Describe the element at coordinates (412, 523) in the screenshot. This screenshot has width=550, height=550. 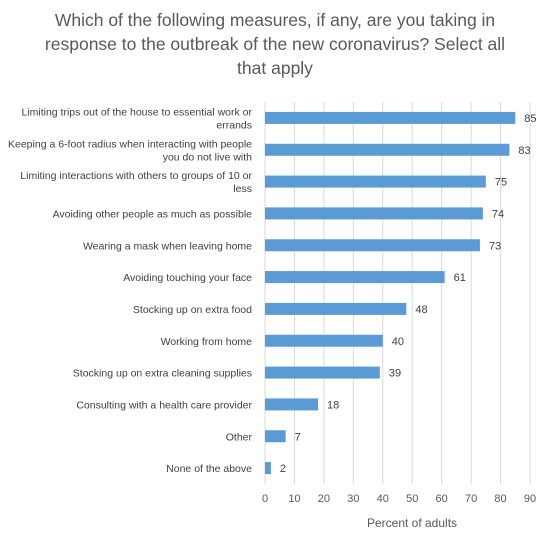
I see `x-axis-title: Percent of adults` at that location.